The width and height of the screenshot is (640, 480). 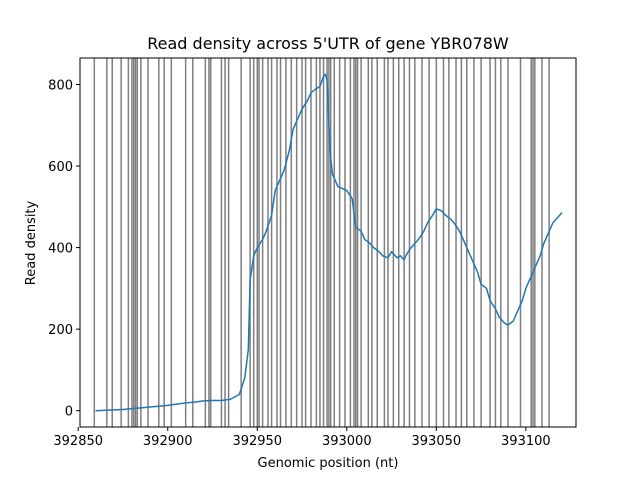 I want to click on y-tick-label-4: 800, so click(x=60, y=86).